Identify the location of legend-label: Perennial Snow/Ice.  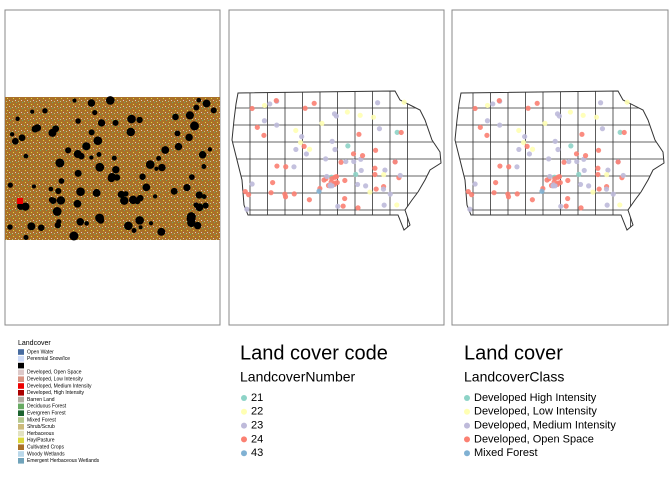
(48, 359).